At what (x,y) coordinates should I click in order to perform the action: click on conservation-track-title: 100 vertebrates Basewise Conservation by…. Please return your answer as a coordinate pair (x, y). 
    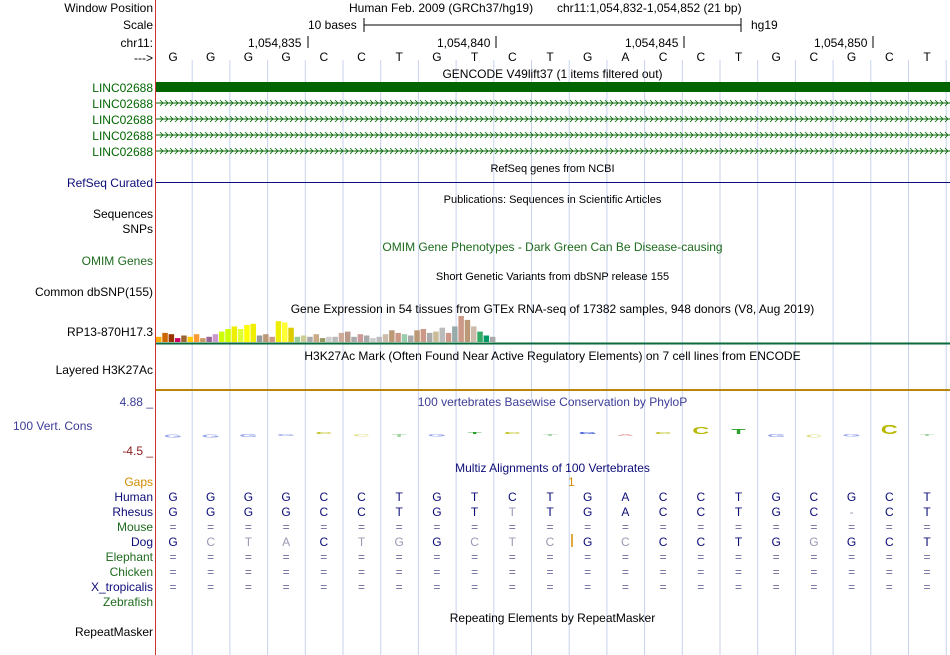
    Looking at the image, I should click on (552, 402).